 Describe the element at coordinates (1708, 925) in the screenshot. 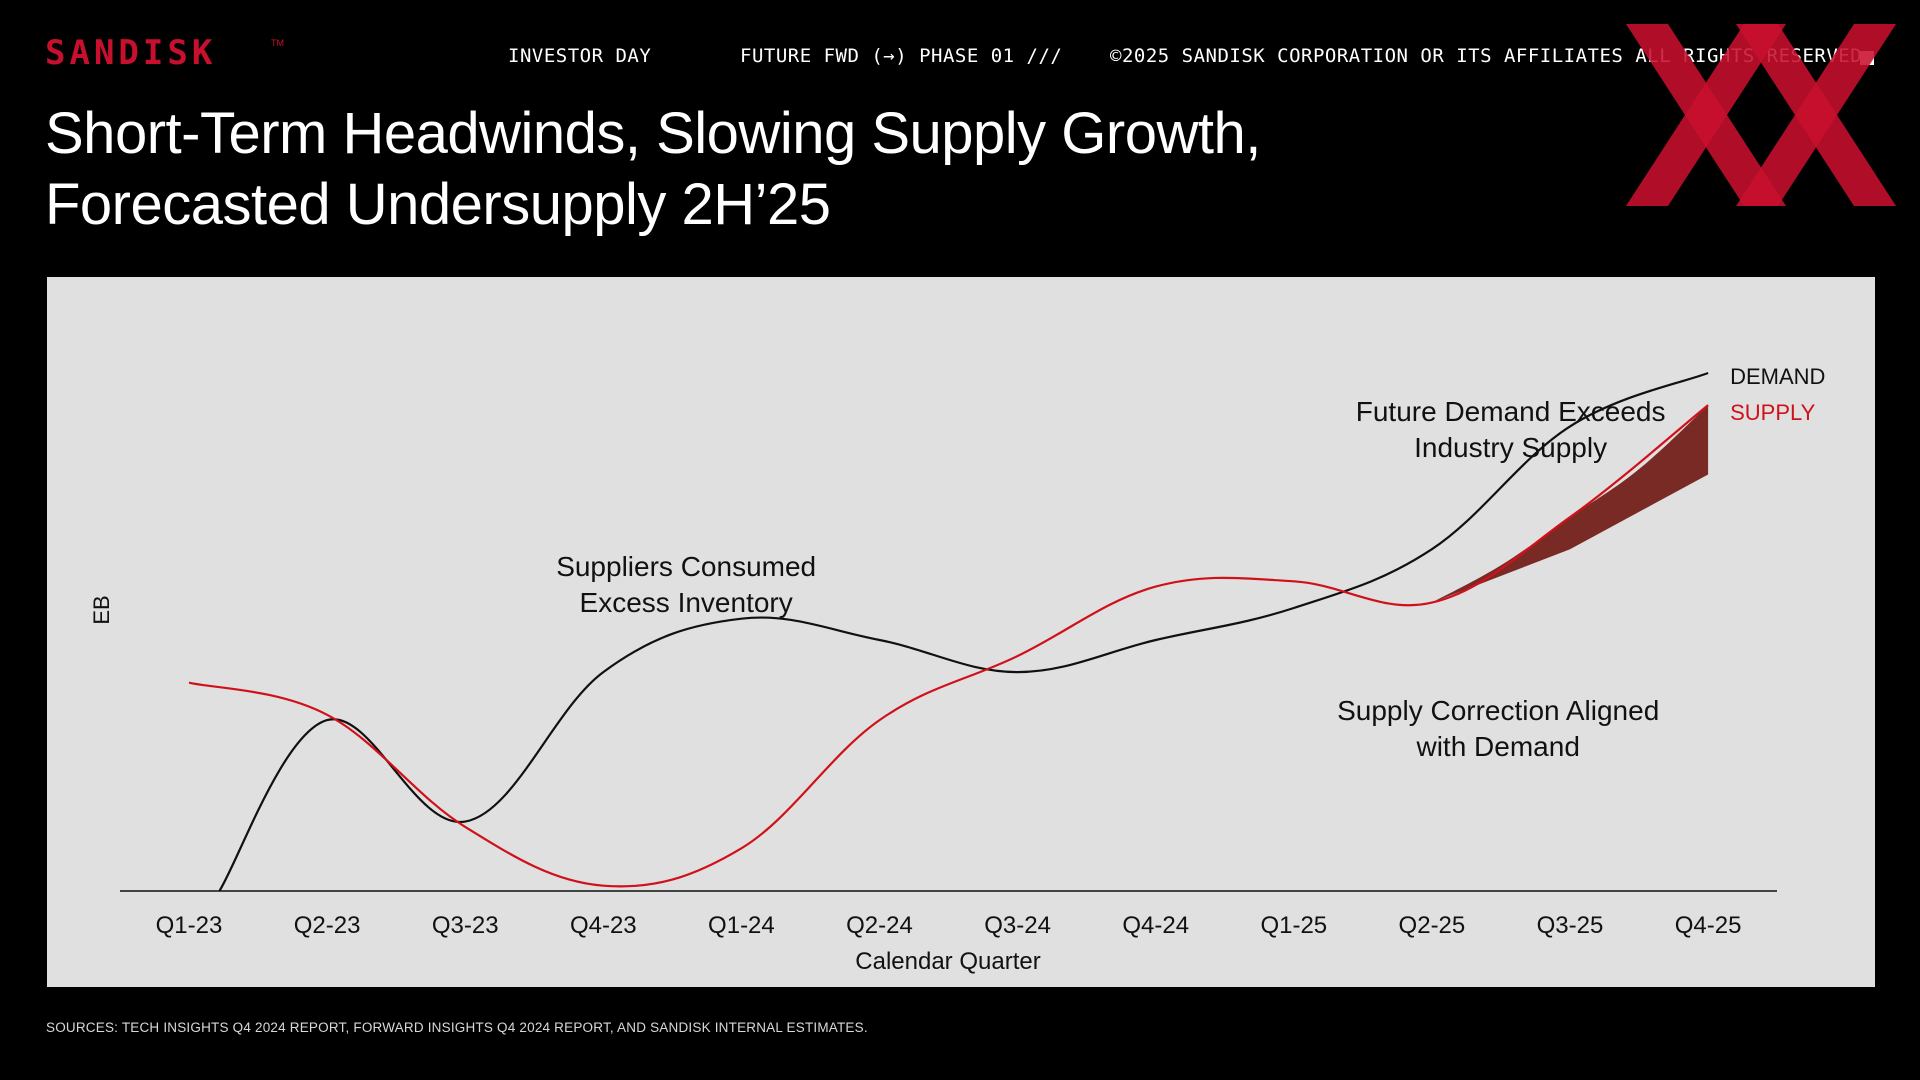

I see `x-tick-label: Q4-25` at that location.